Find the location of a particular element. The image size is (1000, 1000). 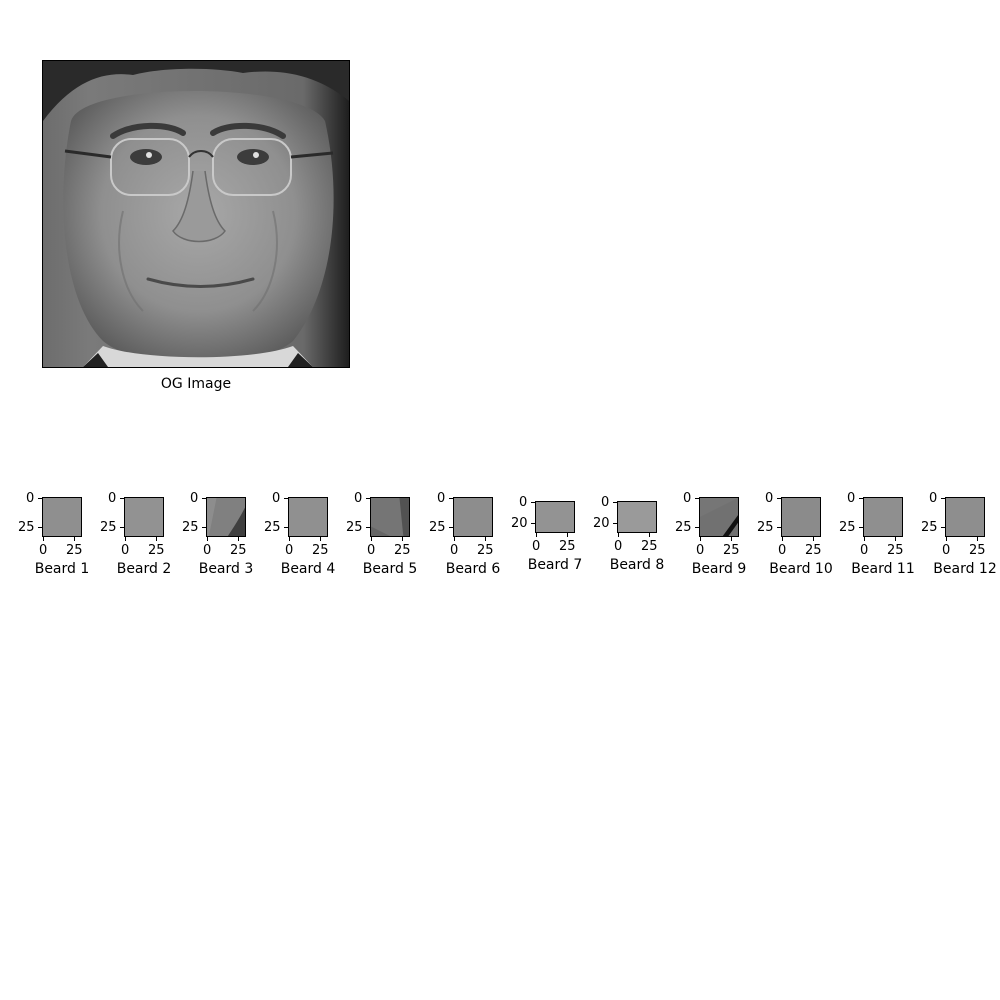

beard-patch-label: Beard 12 is located at coordinates (965, 569).